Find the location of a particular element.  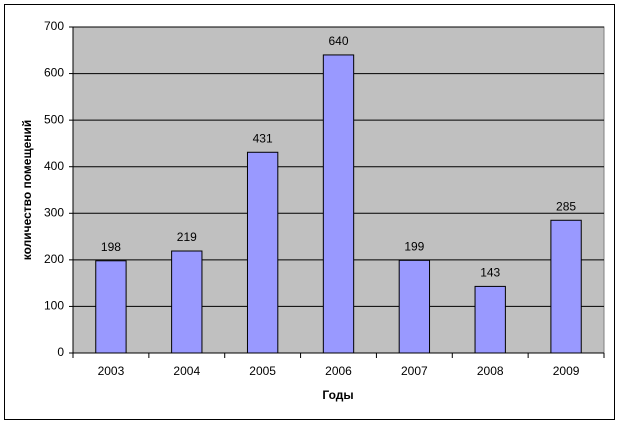

x-tick-label: 2006 is located at coordinates (338, 371).